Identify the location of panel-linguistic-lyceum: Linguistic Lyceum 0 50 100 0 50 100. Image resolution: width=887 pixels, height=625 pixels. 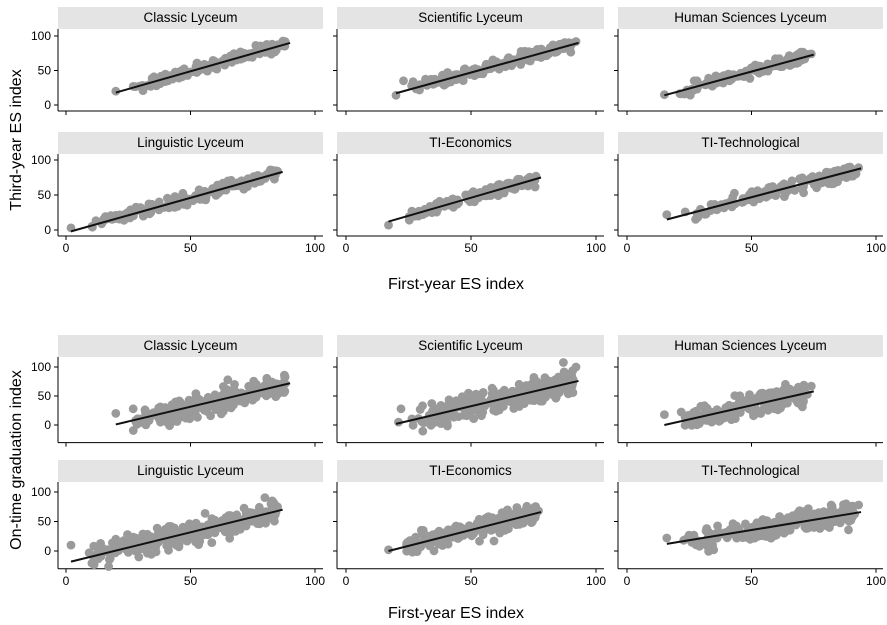
(178, 524).